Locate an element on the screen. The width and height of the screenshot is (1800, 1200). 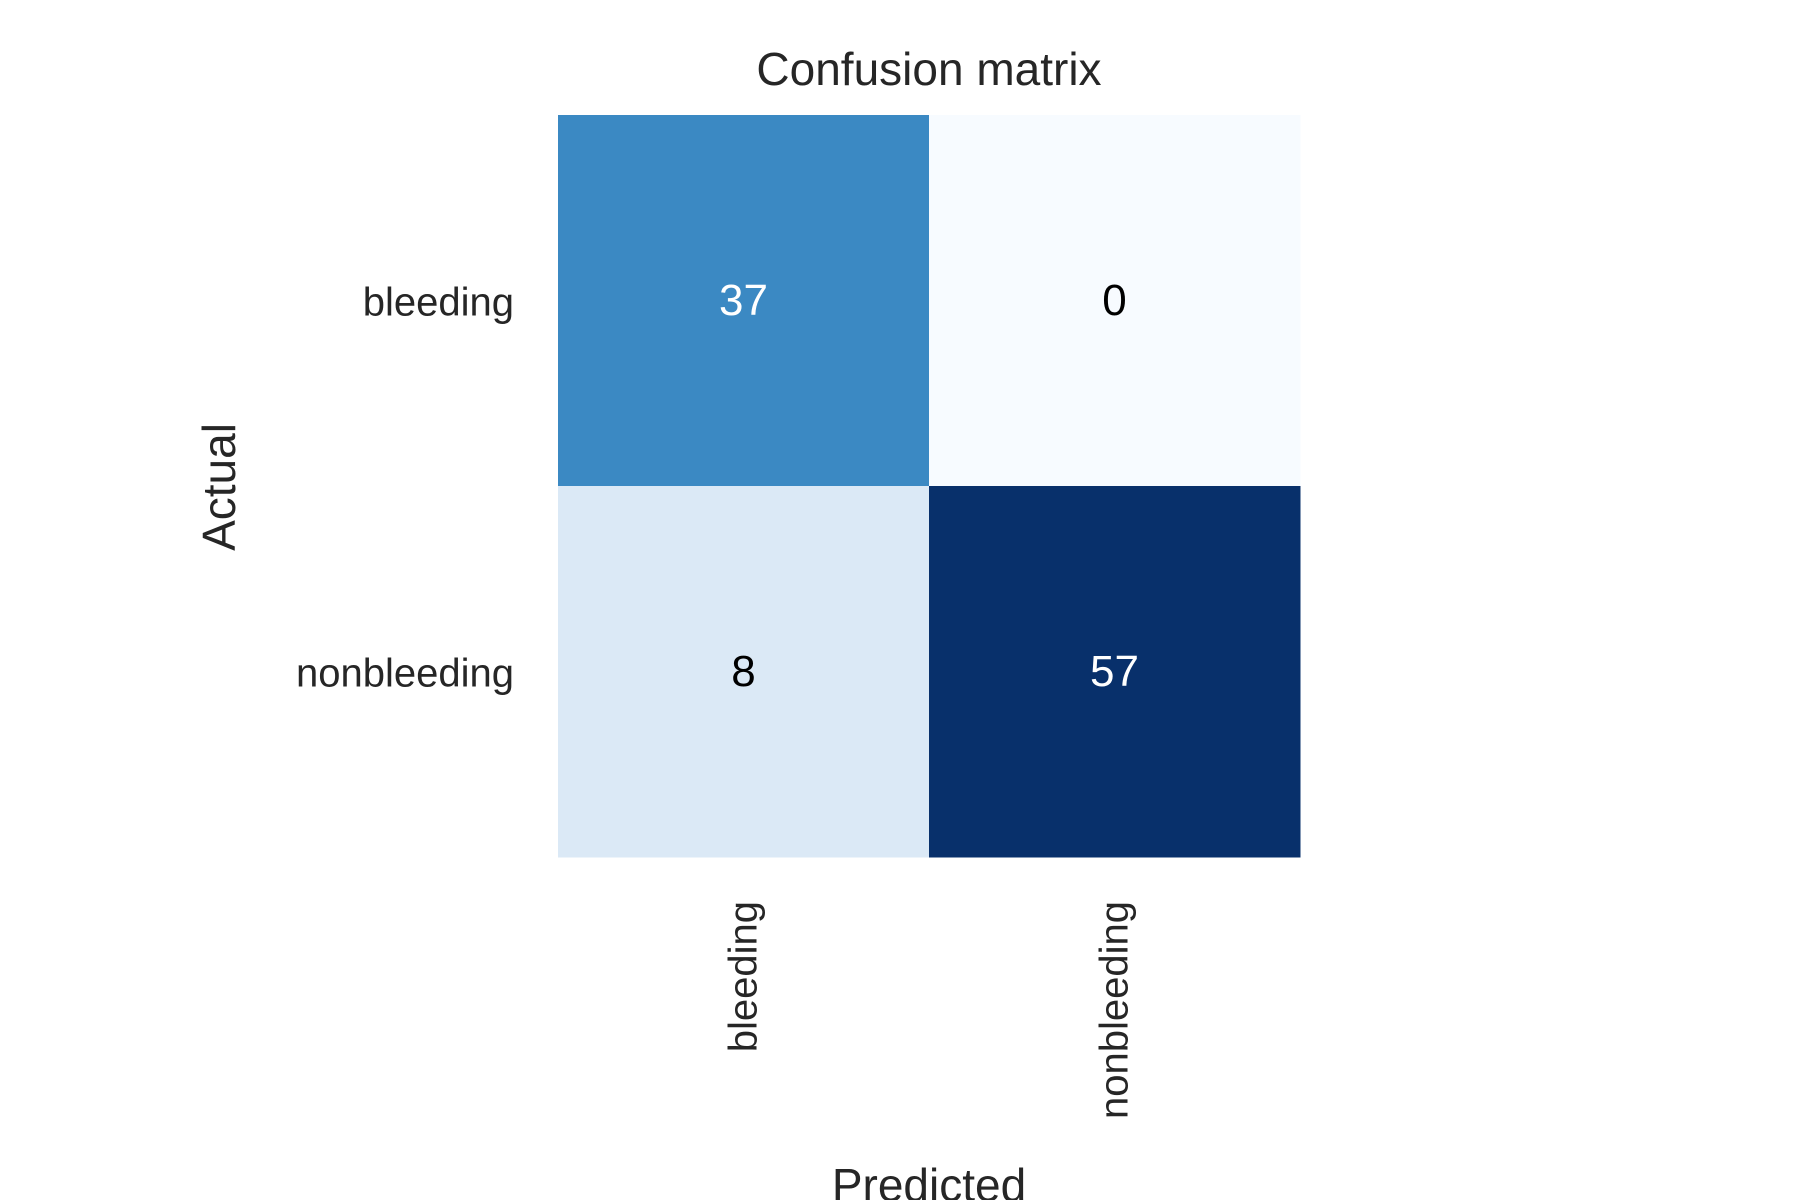
heatmap-cell-nonbleeding-bleeding is located at coordinates (744, 672).